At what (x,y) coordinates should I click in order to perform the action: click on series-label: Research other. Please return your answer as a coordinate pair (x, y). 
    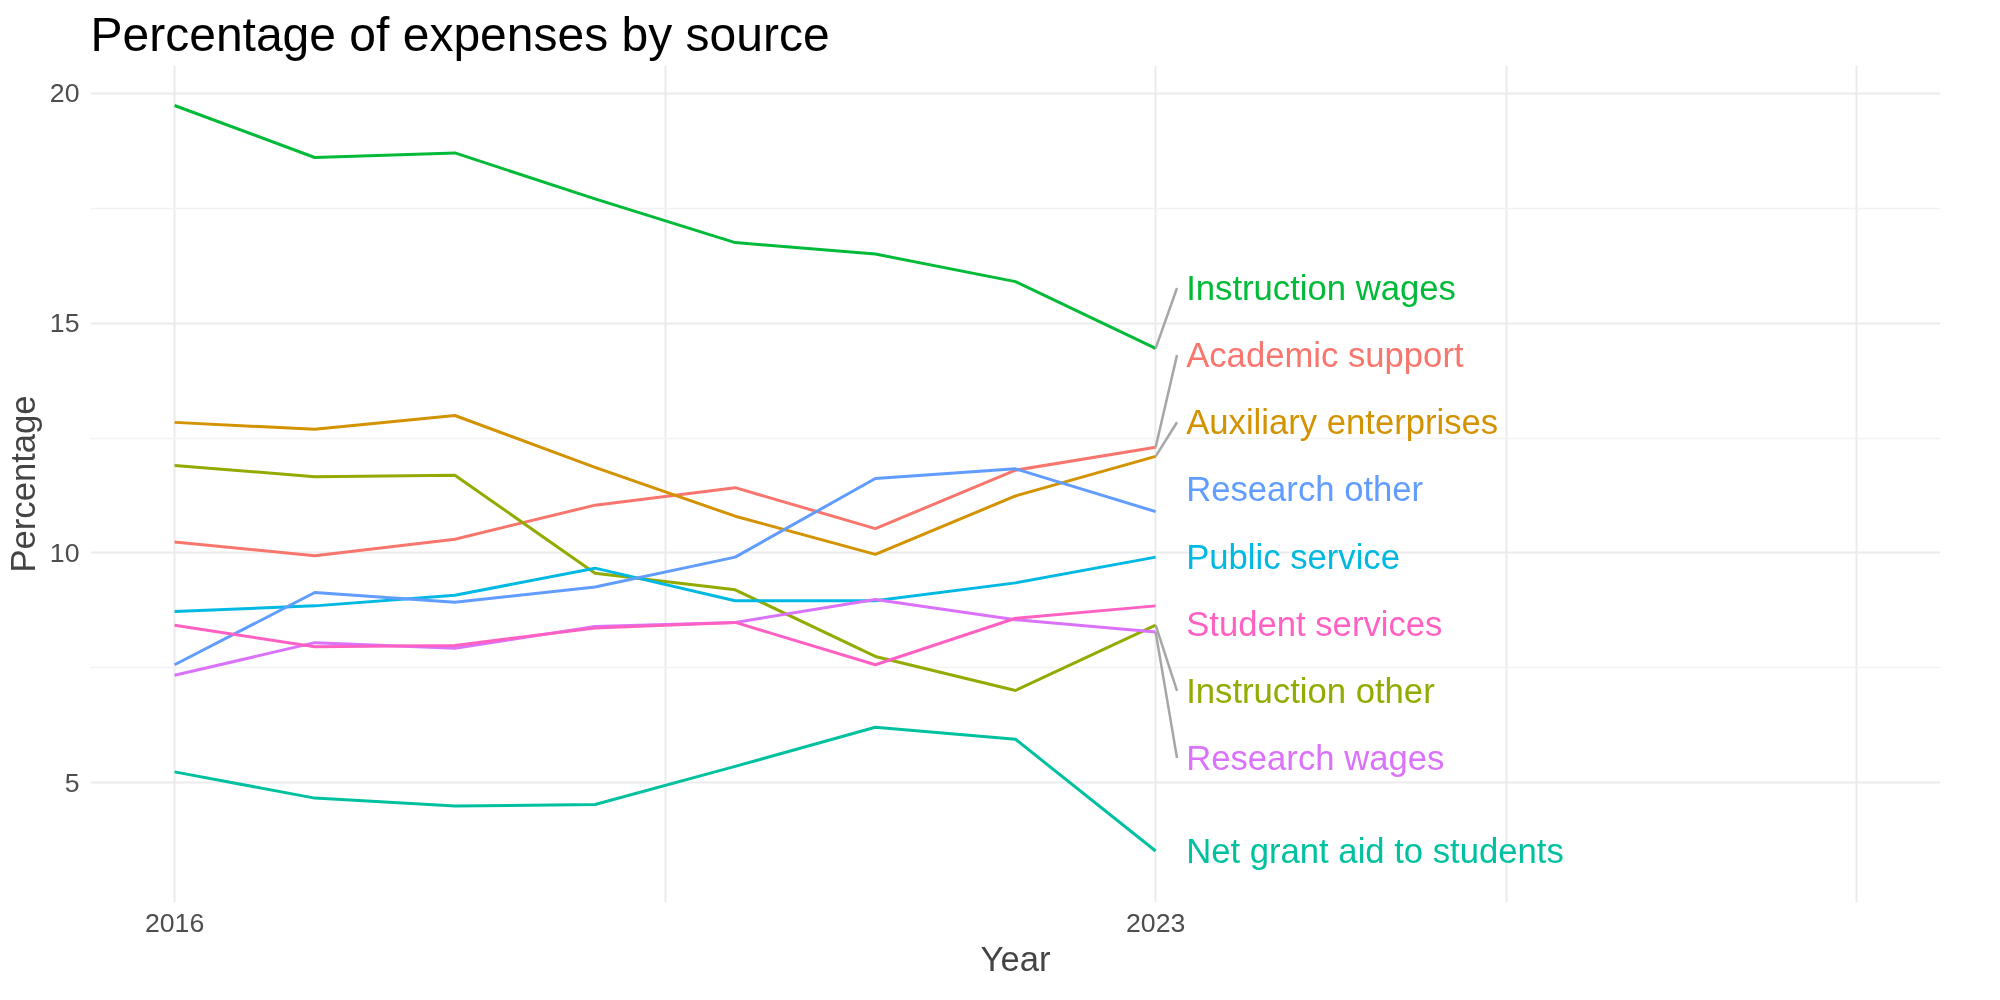
    Looking at the image, I should click on (1305, 489).